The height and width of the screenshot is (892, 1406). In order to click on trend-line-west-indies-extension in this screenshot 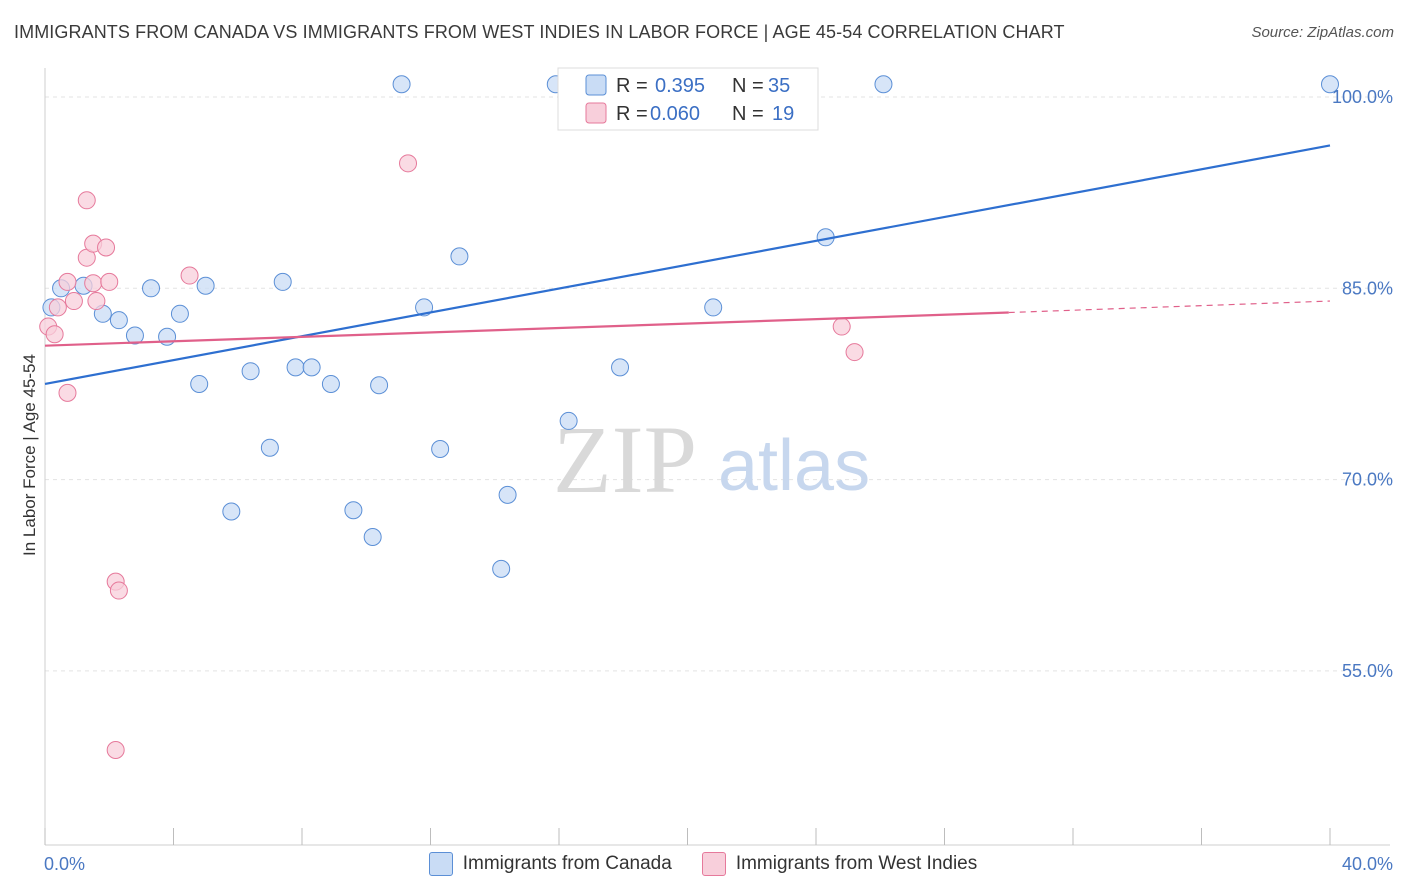, I will do `click(1169, 307)`.